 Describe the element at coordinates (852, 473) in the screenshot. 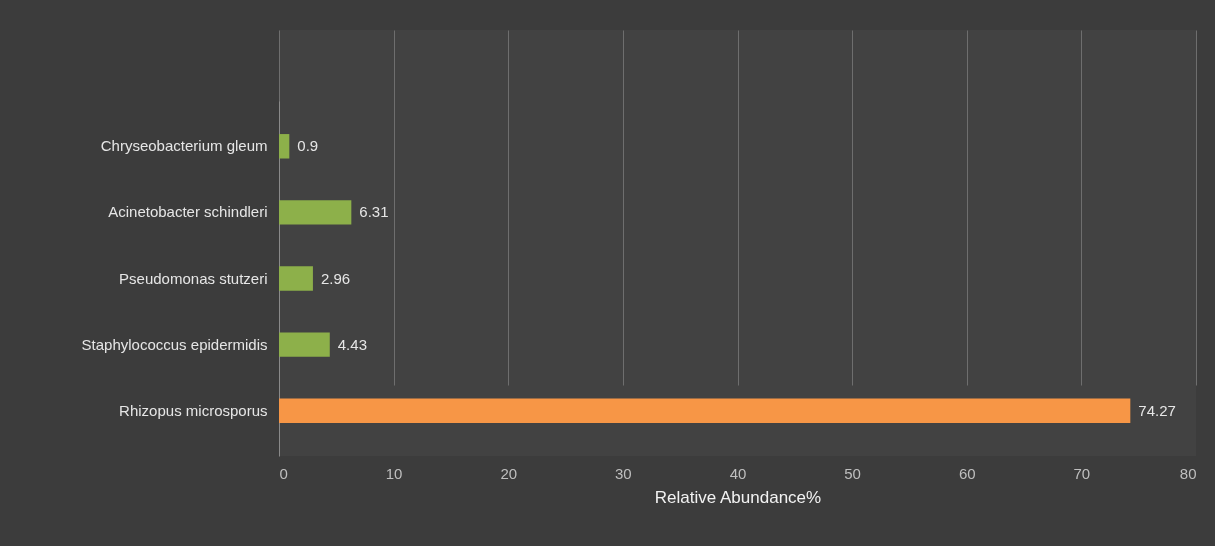

I see `x-tick-label: 50` at that location.